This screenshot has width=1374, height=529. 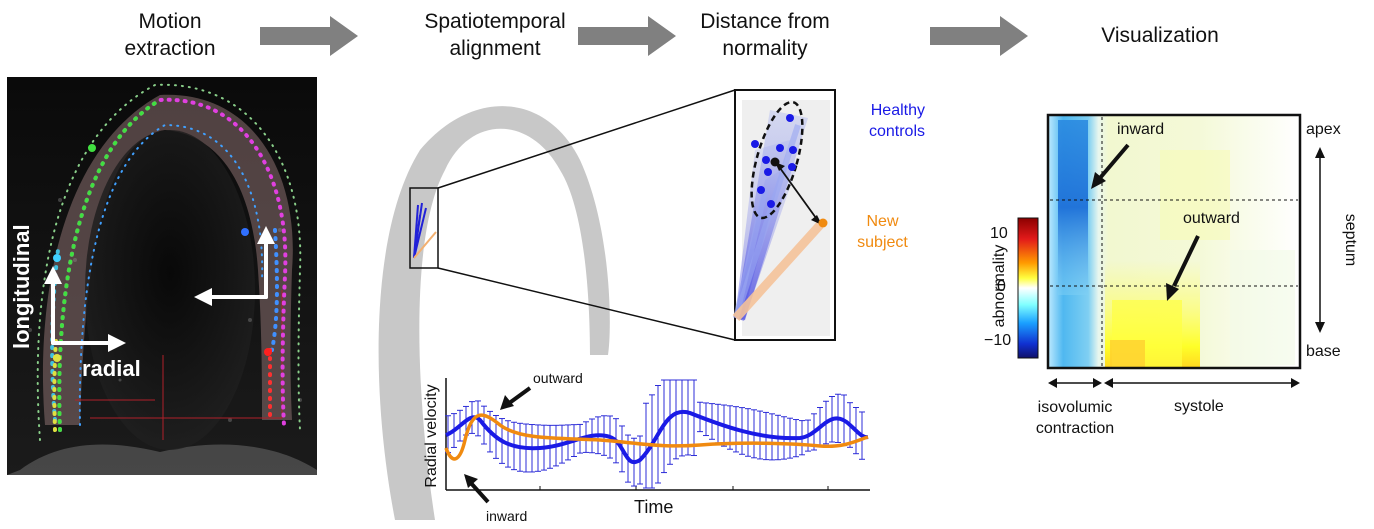 What do you see at coordinates (1323, 352) in the screenshot?
I see `base-label: base` at bounding box center [1323, 352].